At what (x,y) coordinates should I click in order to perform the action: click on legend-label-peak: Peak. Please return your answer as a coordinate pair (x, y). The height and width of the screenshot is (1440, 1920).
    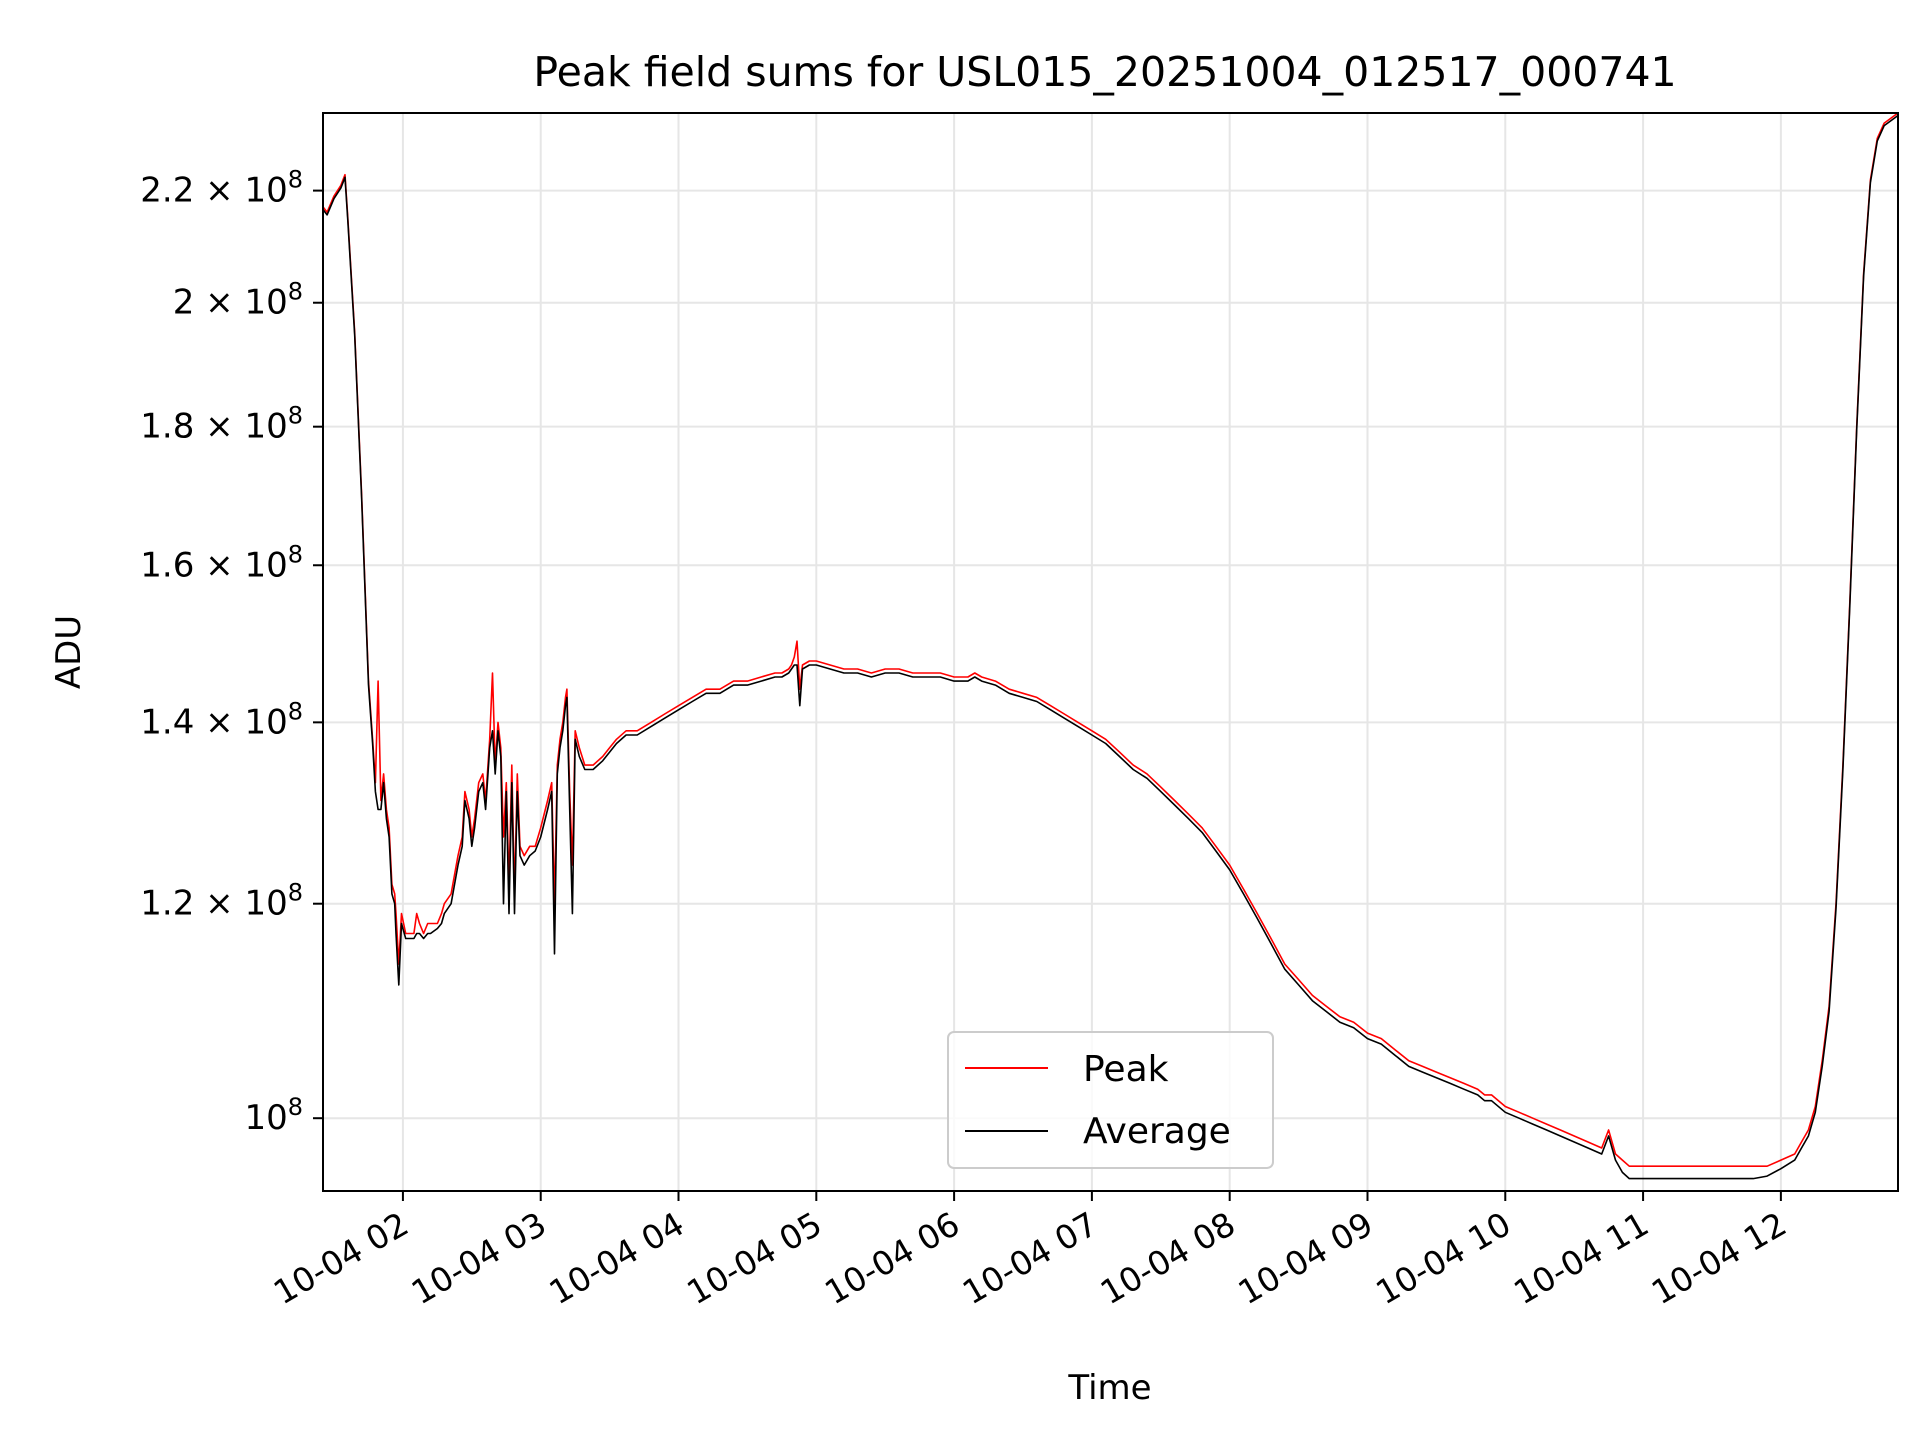
    Looking at the image, I should click on (1126, 1069).